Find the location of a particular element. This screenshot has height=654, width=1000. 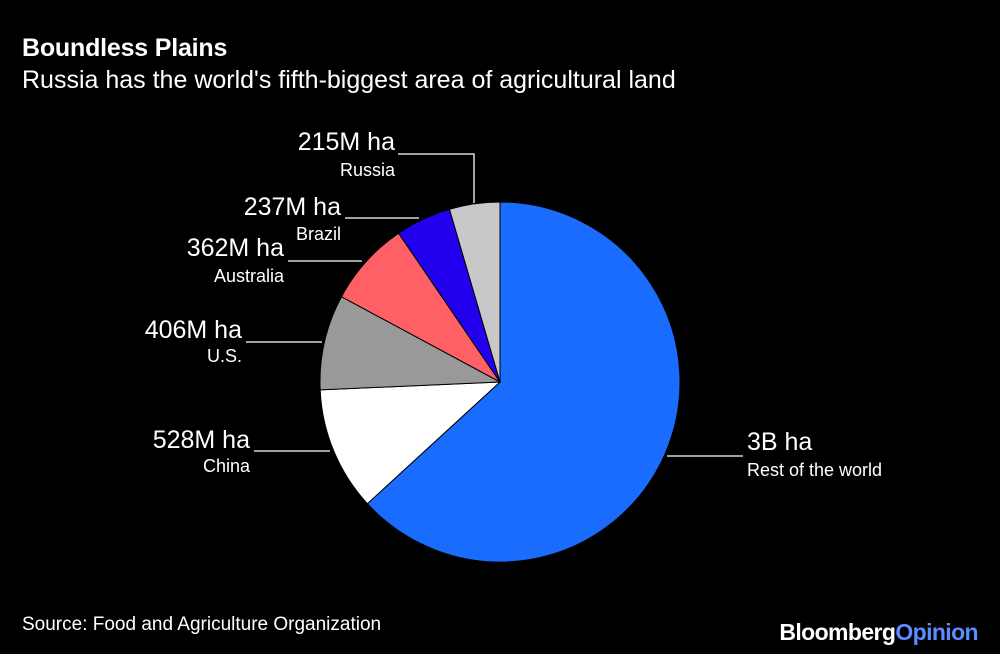

value-label-russia: 215M ha is located at coordinates (346, 142).